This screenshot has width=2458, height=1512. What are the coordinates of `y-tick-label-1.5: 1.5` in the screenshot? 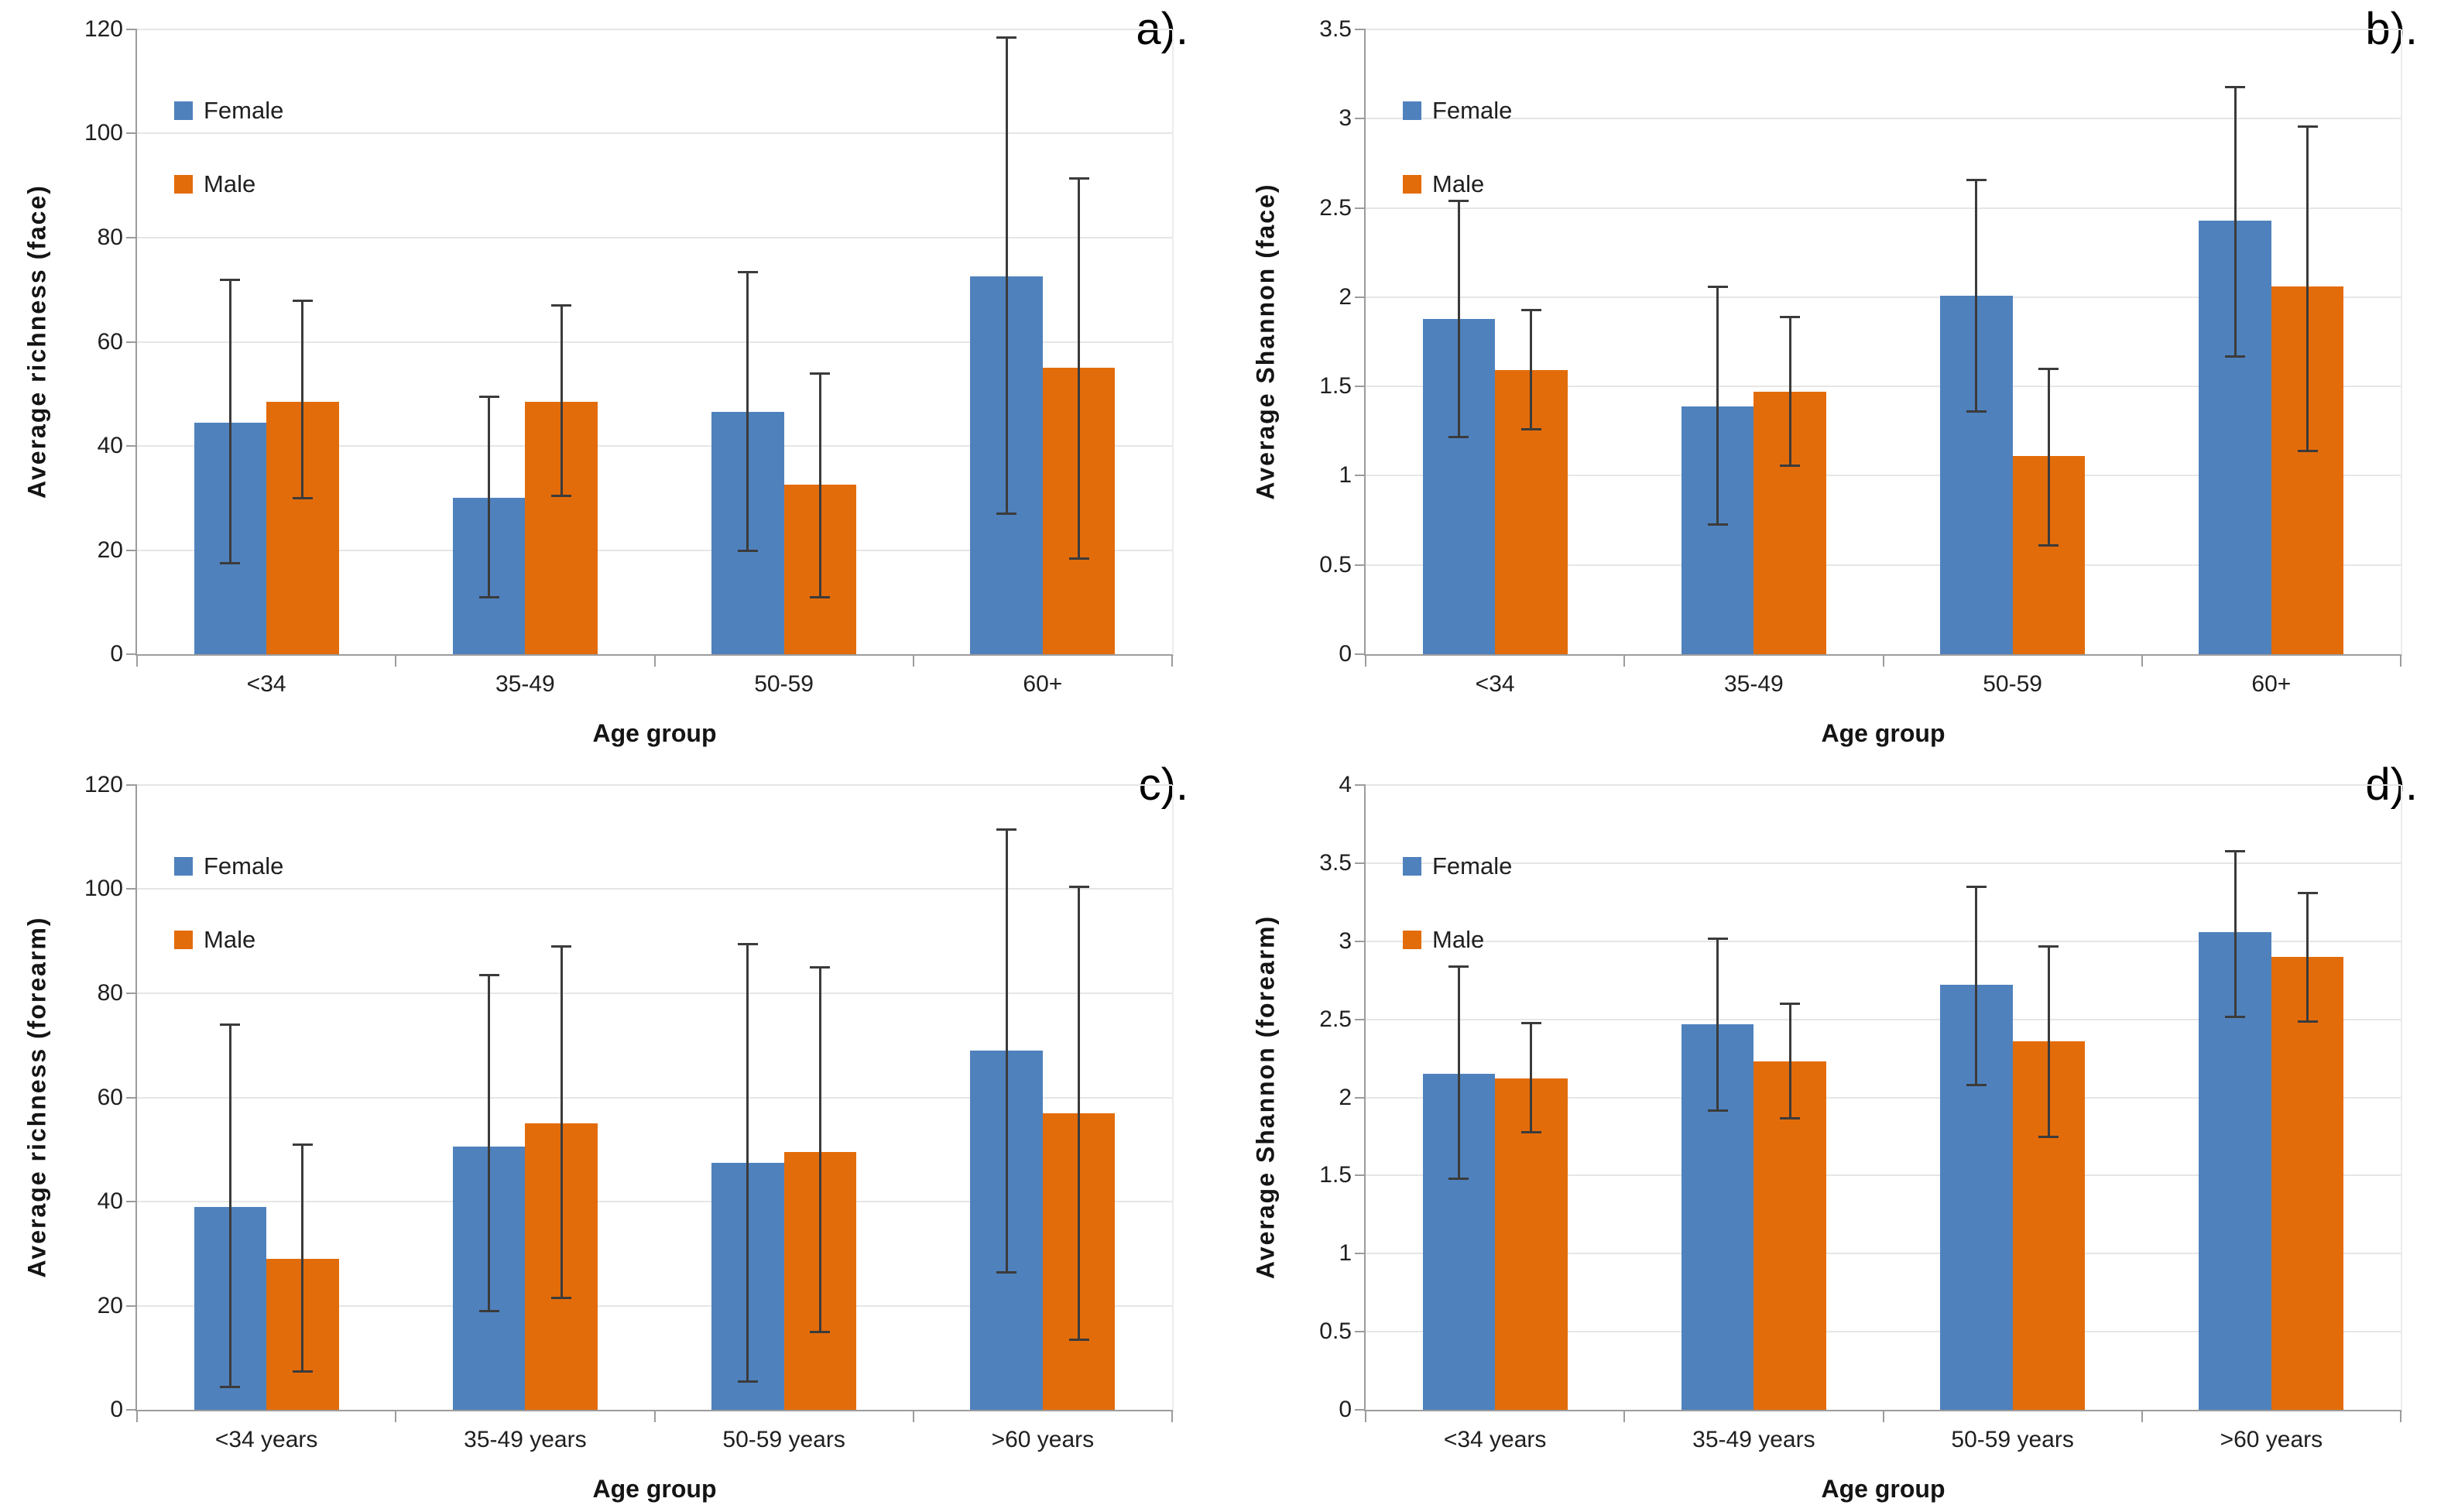 It's located at (1335, 386).